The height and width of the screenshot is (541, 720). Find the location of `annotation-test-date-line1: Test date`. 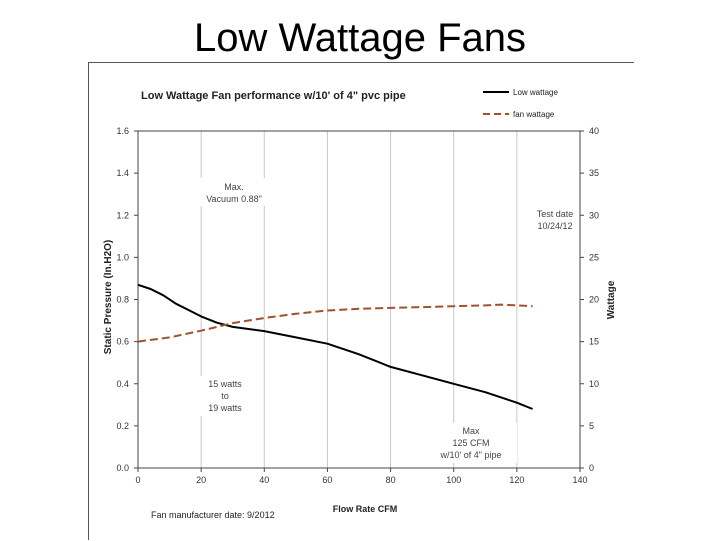

annotation-test-date-line1: Test date is located at coordinates (555, 214).